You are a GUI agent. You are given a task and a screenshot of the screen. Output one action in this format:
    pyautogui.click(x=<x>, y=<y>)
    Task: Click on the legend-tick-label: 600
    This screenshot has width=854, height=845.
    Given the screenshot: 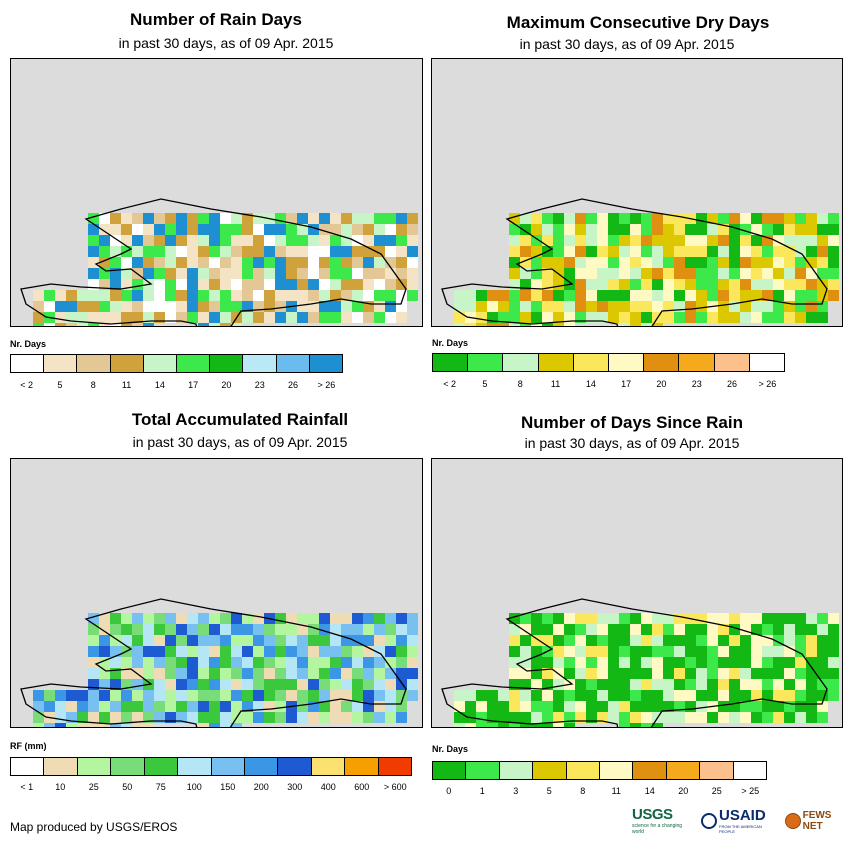 What is the action you would take?
    pyautogui.click(x=362, y=787)
    